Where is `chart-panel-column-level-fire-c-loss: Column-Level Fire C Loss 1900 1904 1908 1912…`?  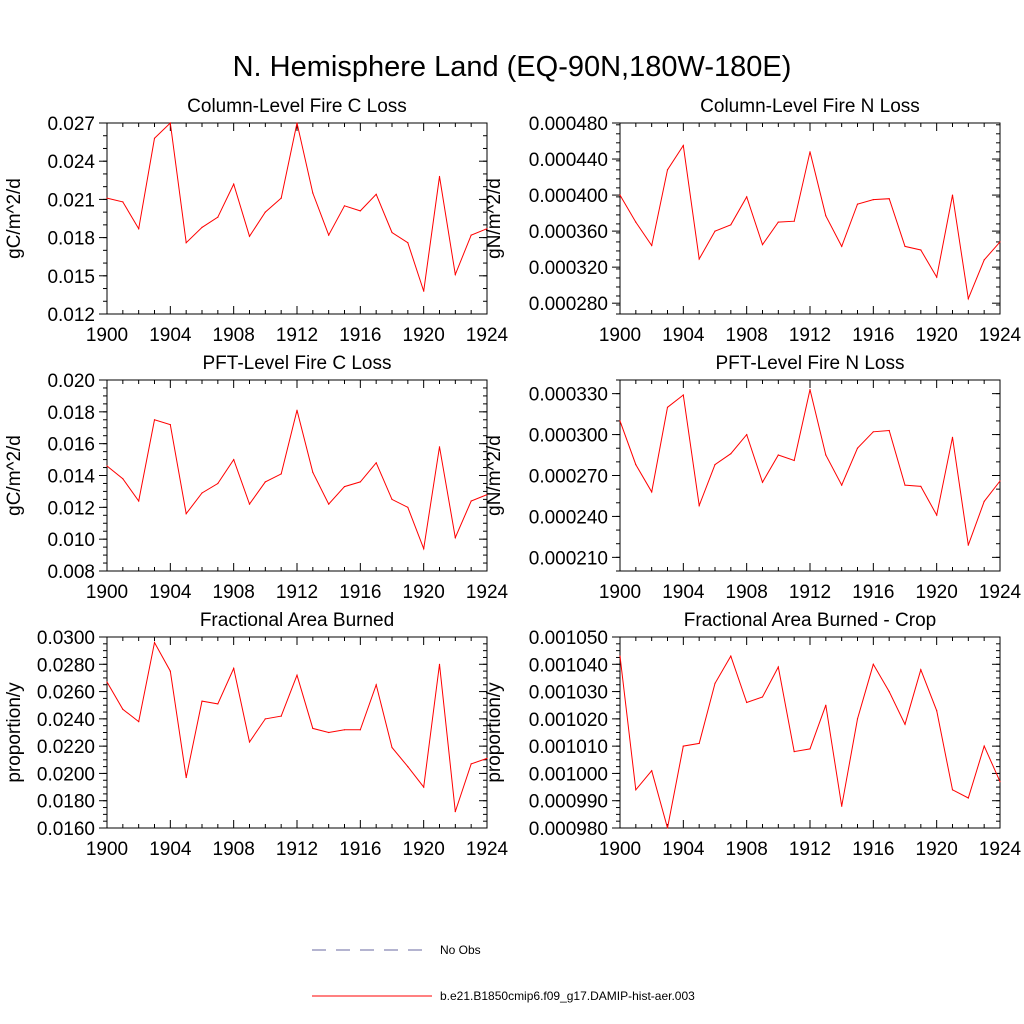
chart-panel-column-level-fire-c-loss: Column-Level Fire C Loss 1900 1904 1908 1912… is located at coordinates (256, 221).